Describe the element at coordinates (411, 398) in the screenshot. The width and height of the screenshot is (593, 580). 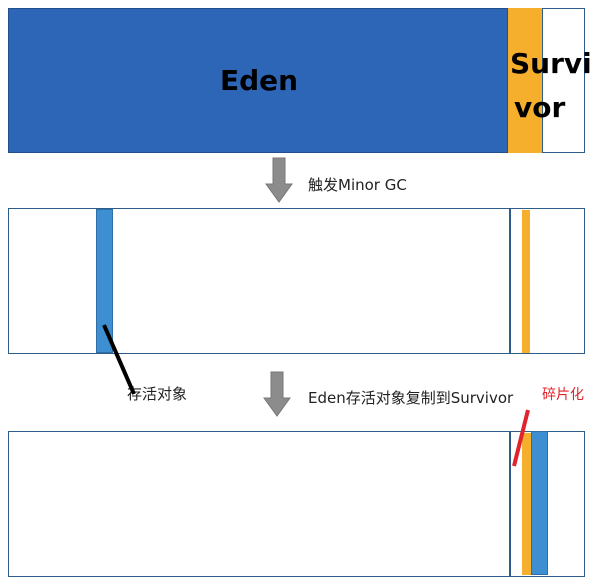
I see `arrow2-caption: Eden存活对象复制到Survivor` at that location.